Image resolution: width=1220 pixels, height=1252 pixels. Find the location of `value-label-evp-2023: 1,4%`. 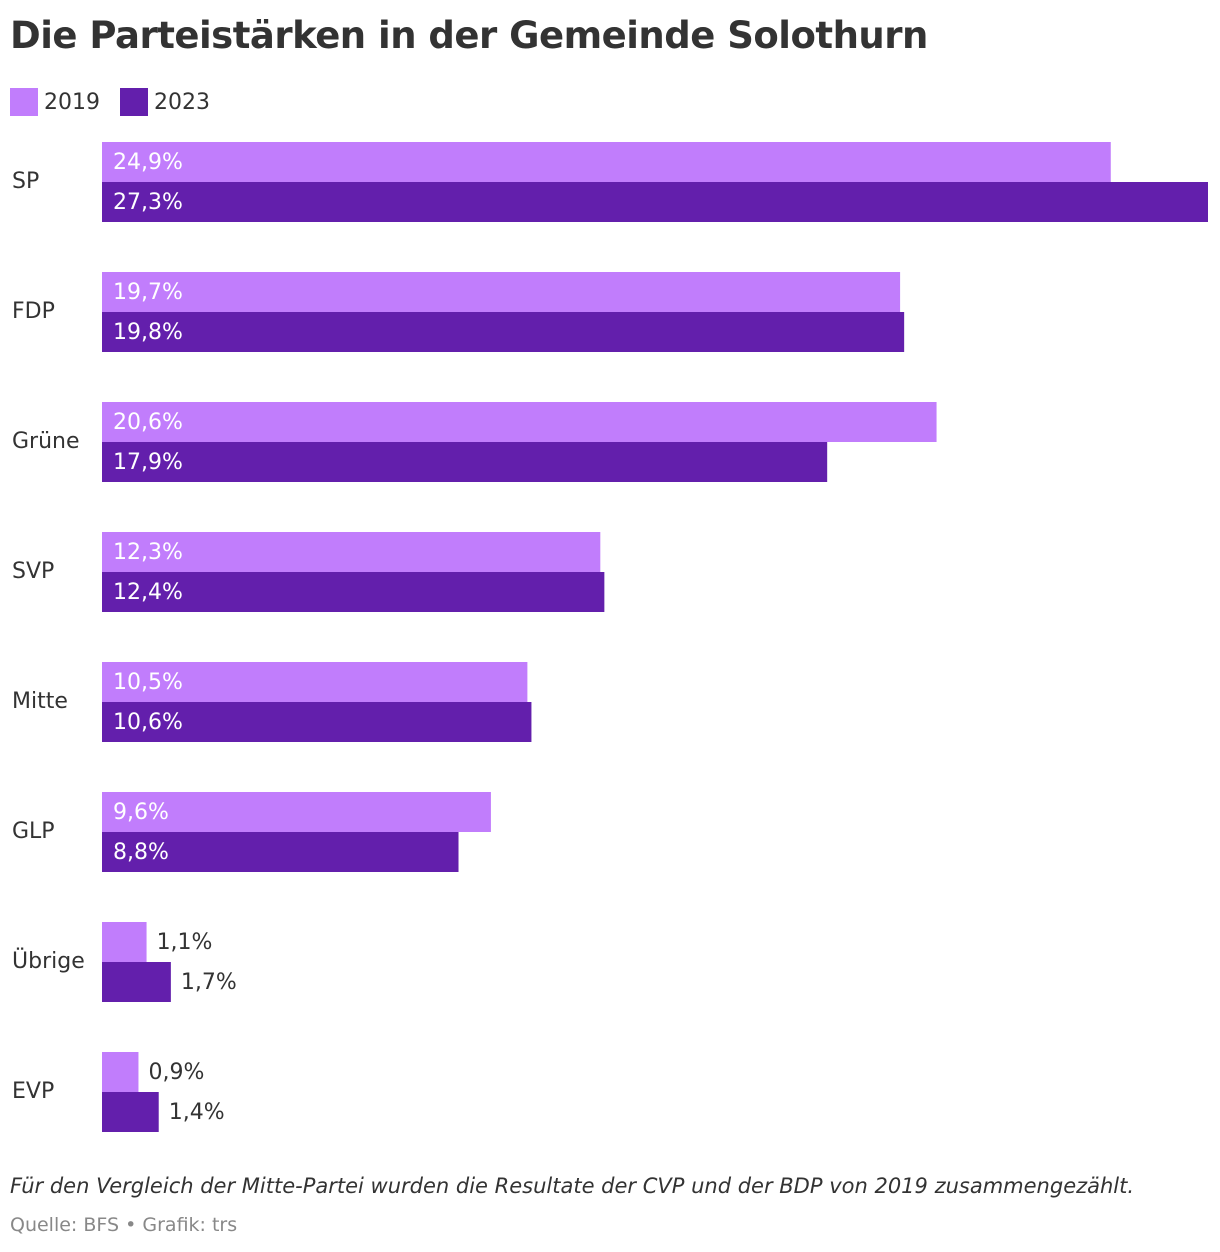

value-label-evp-2023: 1,4% is located at coordinates (197, 1112).